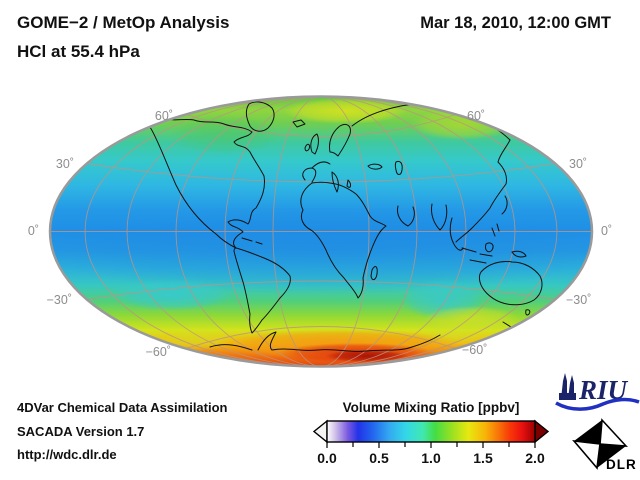  What do you see at coordinates (483, 458) in the screenshot?
I see `tick-1.5: 1.5` at bounding box center [483, 458].